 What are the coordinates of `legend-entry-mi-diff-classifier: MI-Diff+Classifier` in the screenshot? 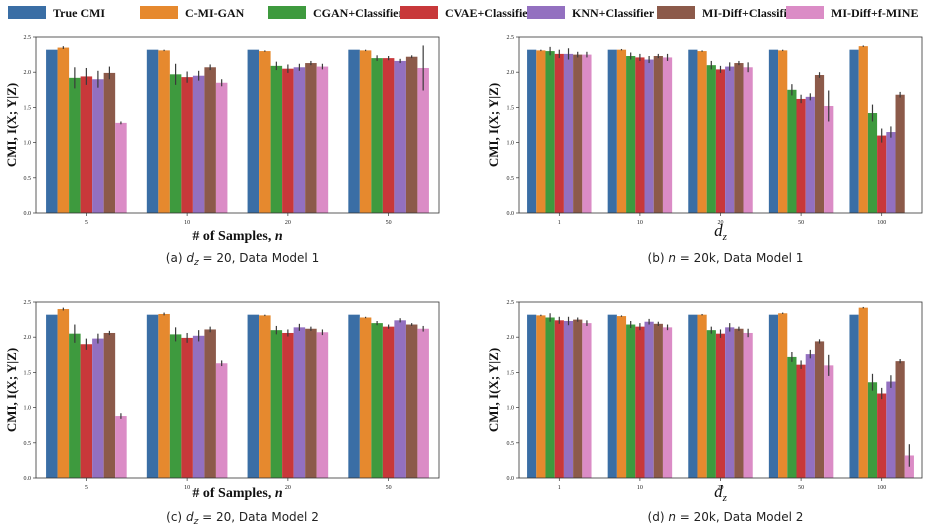 It's located at (727, 13).